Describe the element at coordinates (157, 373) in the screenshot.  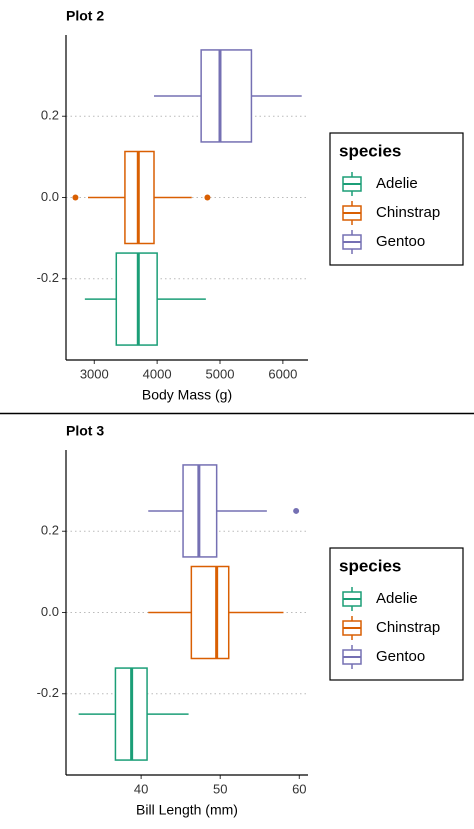
I see `x-tick-label: 4000` at that location.